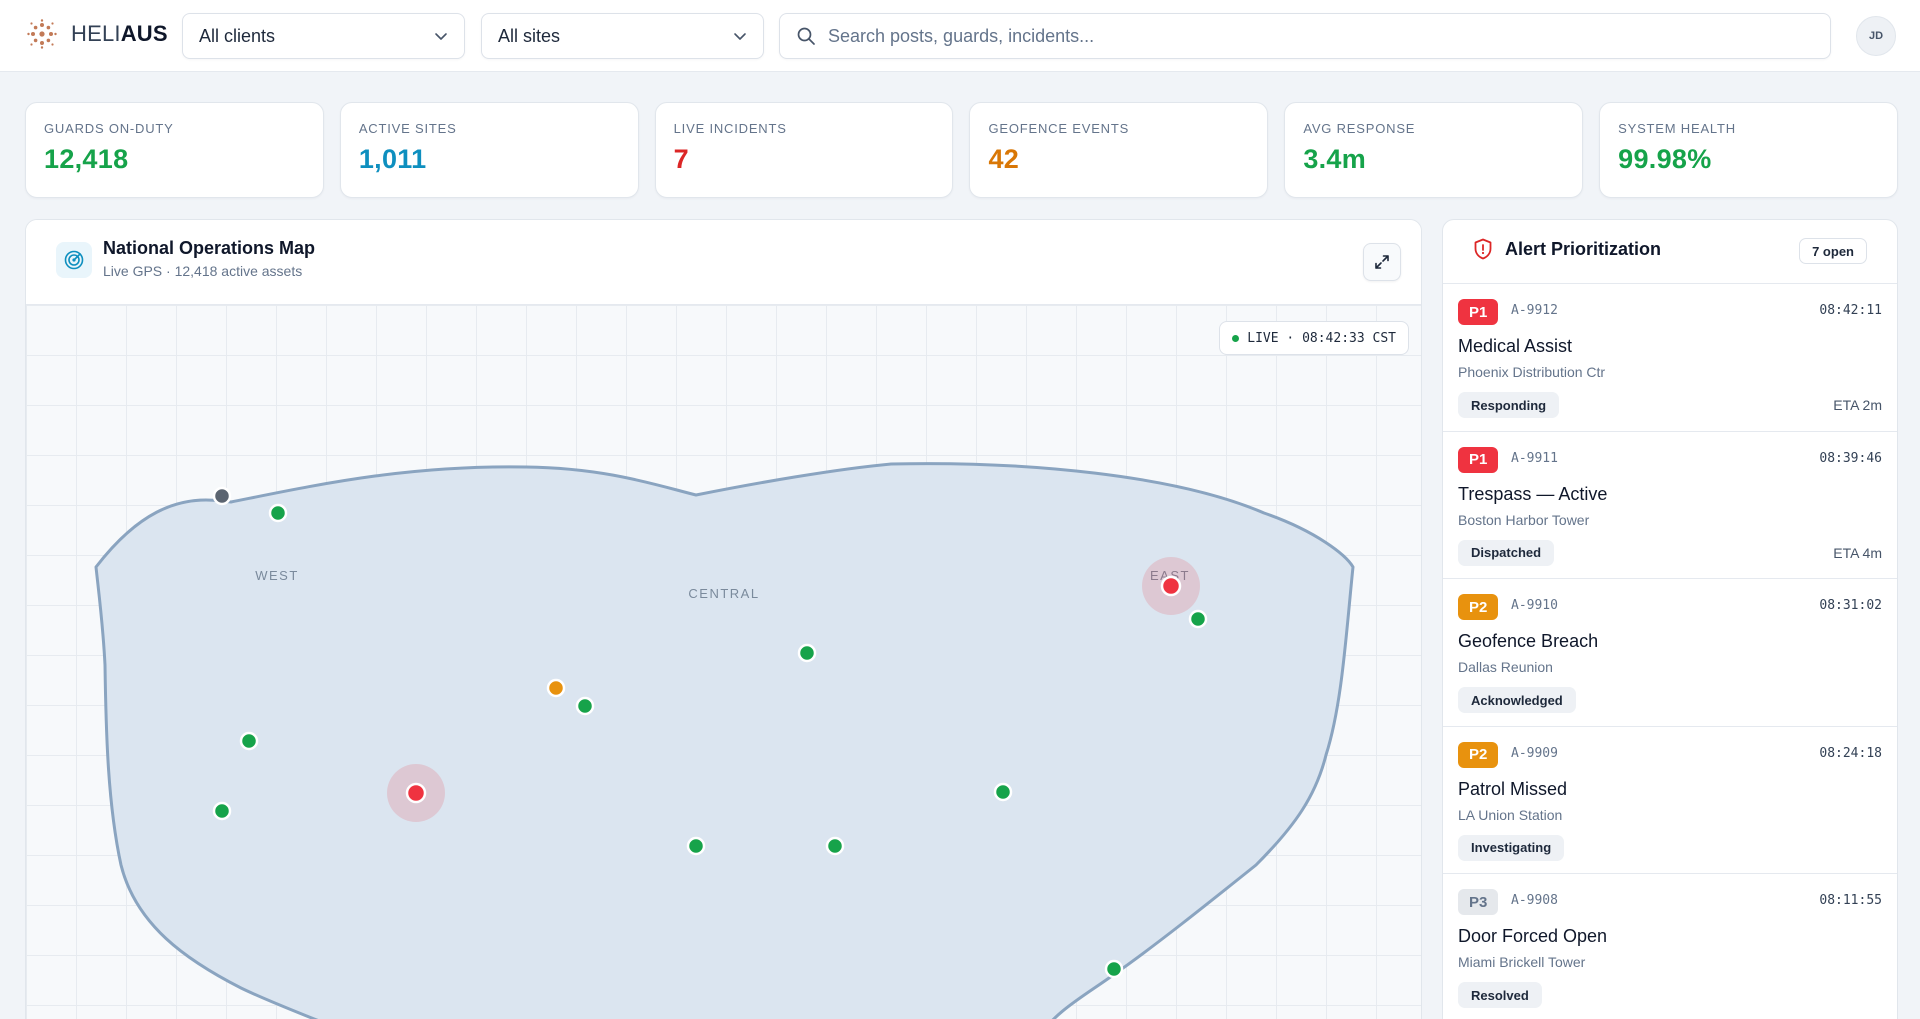 The height and width of the screenshot is (1019, 1920). Describe the element at coordinates (1670, 252) in the screenshot. I see `alert-panel-header: Alert Prioritization 7 open` at that location.